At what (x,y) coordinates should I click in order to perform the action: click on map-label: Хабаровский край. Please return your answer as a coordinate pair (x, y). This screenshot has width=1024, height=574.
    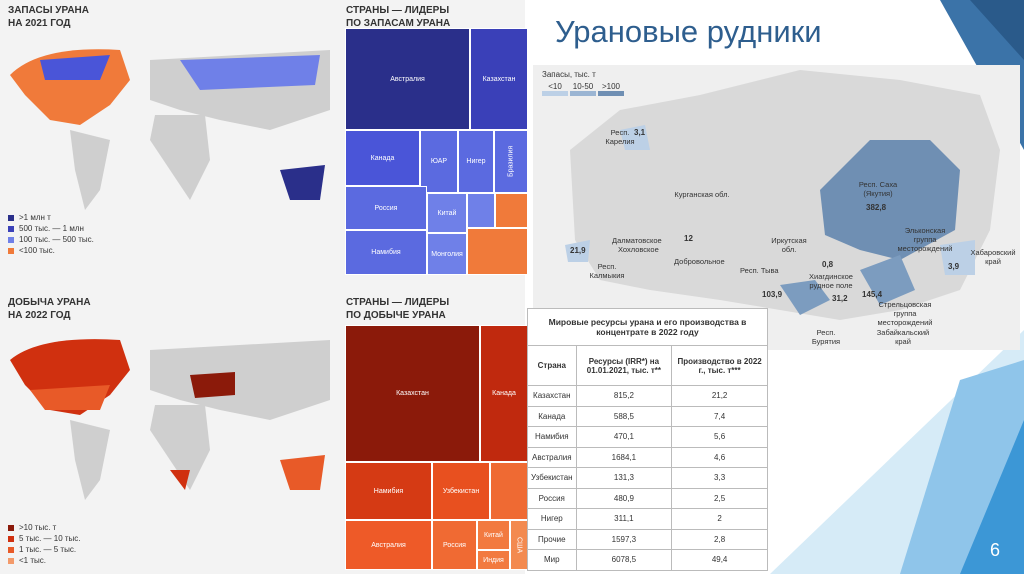
    Looking at the image, I should click on (993, 257).